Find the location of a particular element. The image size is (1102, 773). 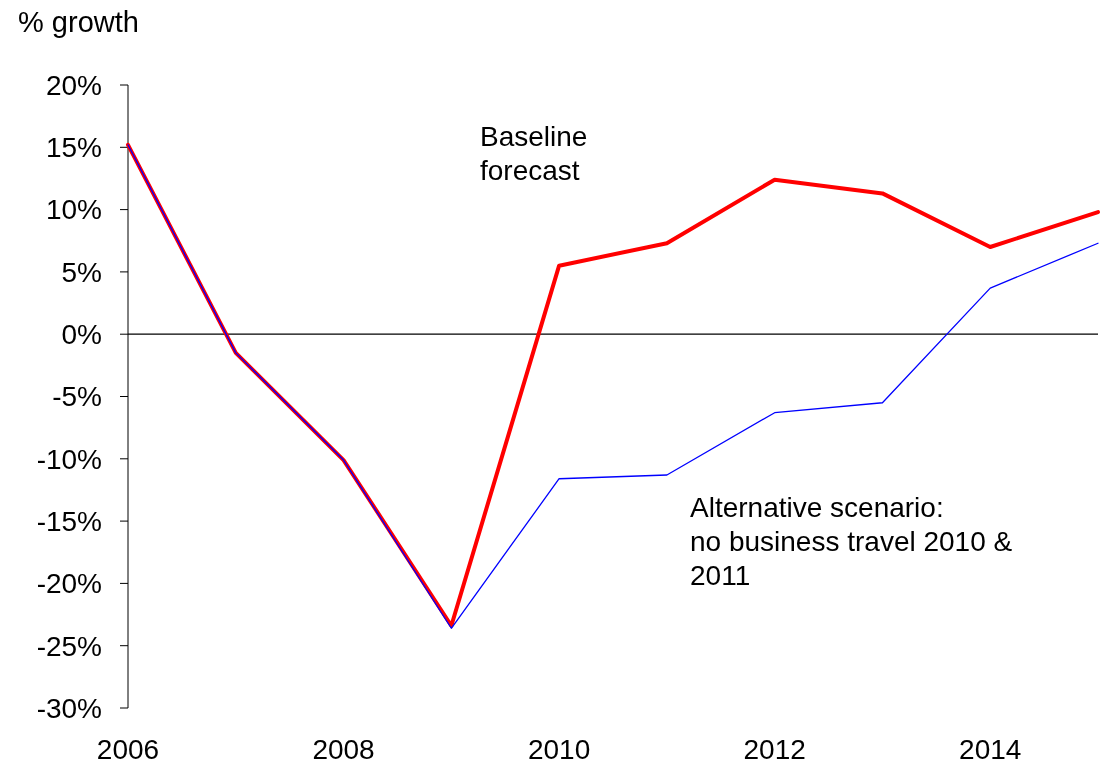

x-tick-label: 2012 is located at coordinates (774, 749).